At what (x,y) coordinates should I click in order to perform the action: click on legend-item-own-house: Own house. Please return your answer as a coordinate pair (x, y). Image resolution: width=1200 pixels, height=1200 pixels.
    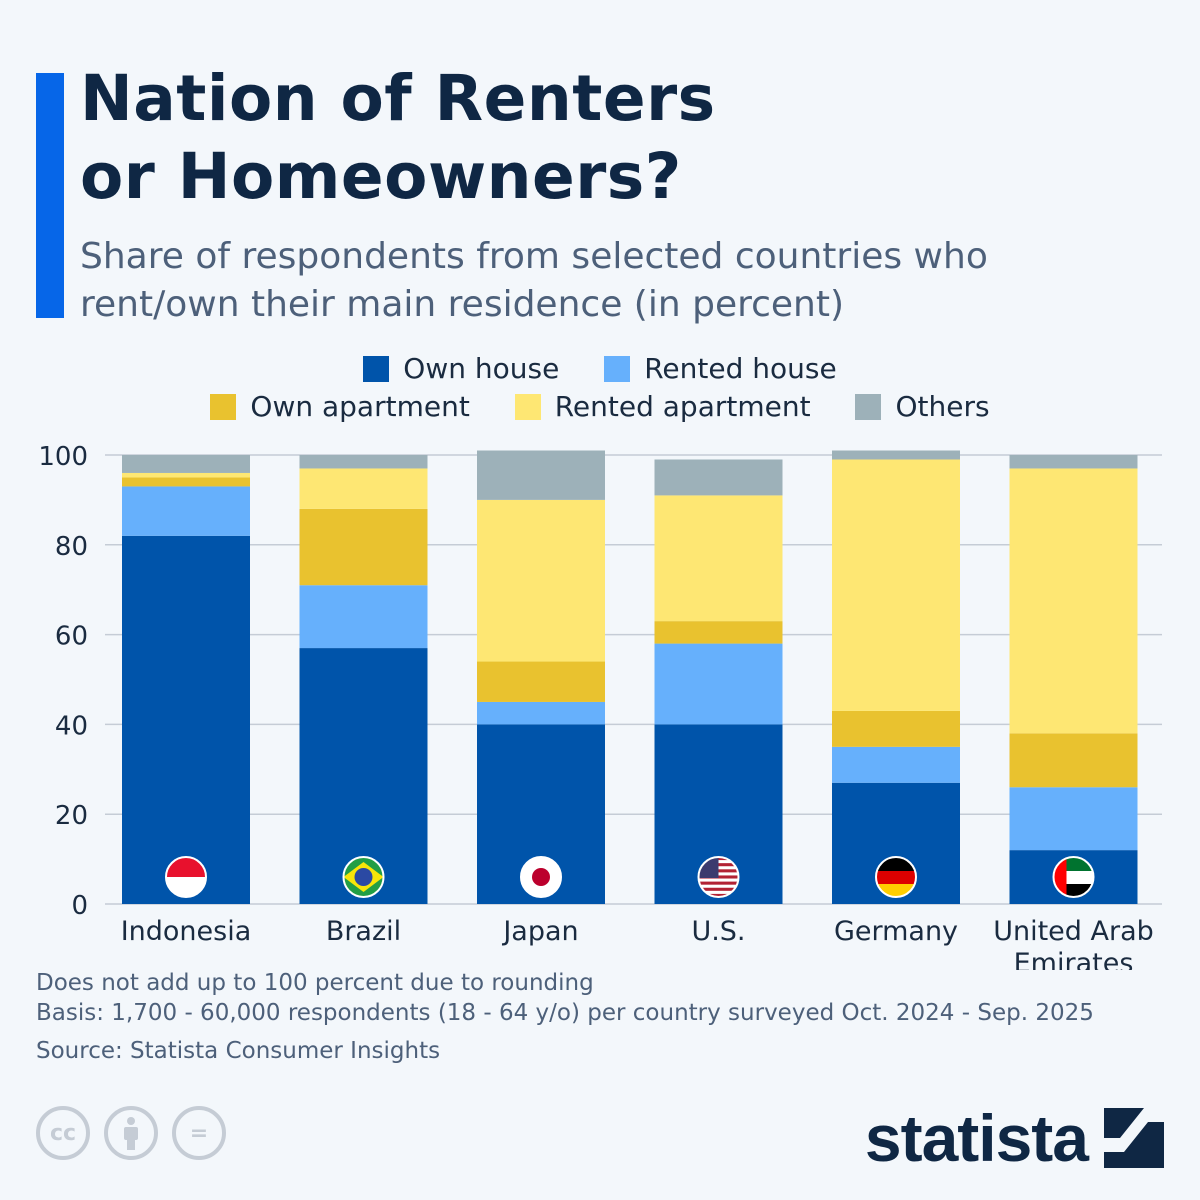
    Looking at the image, I should click on (461, 368).